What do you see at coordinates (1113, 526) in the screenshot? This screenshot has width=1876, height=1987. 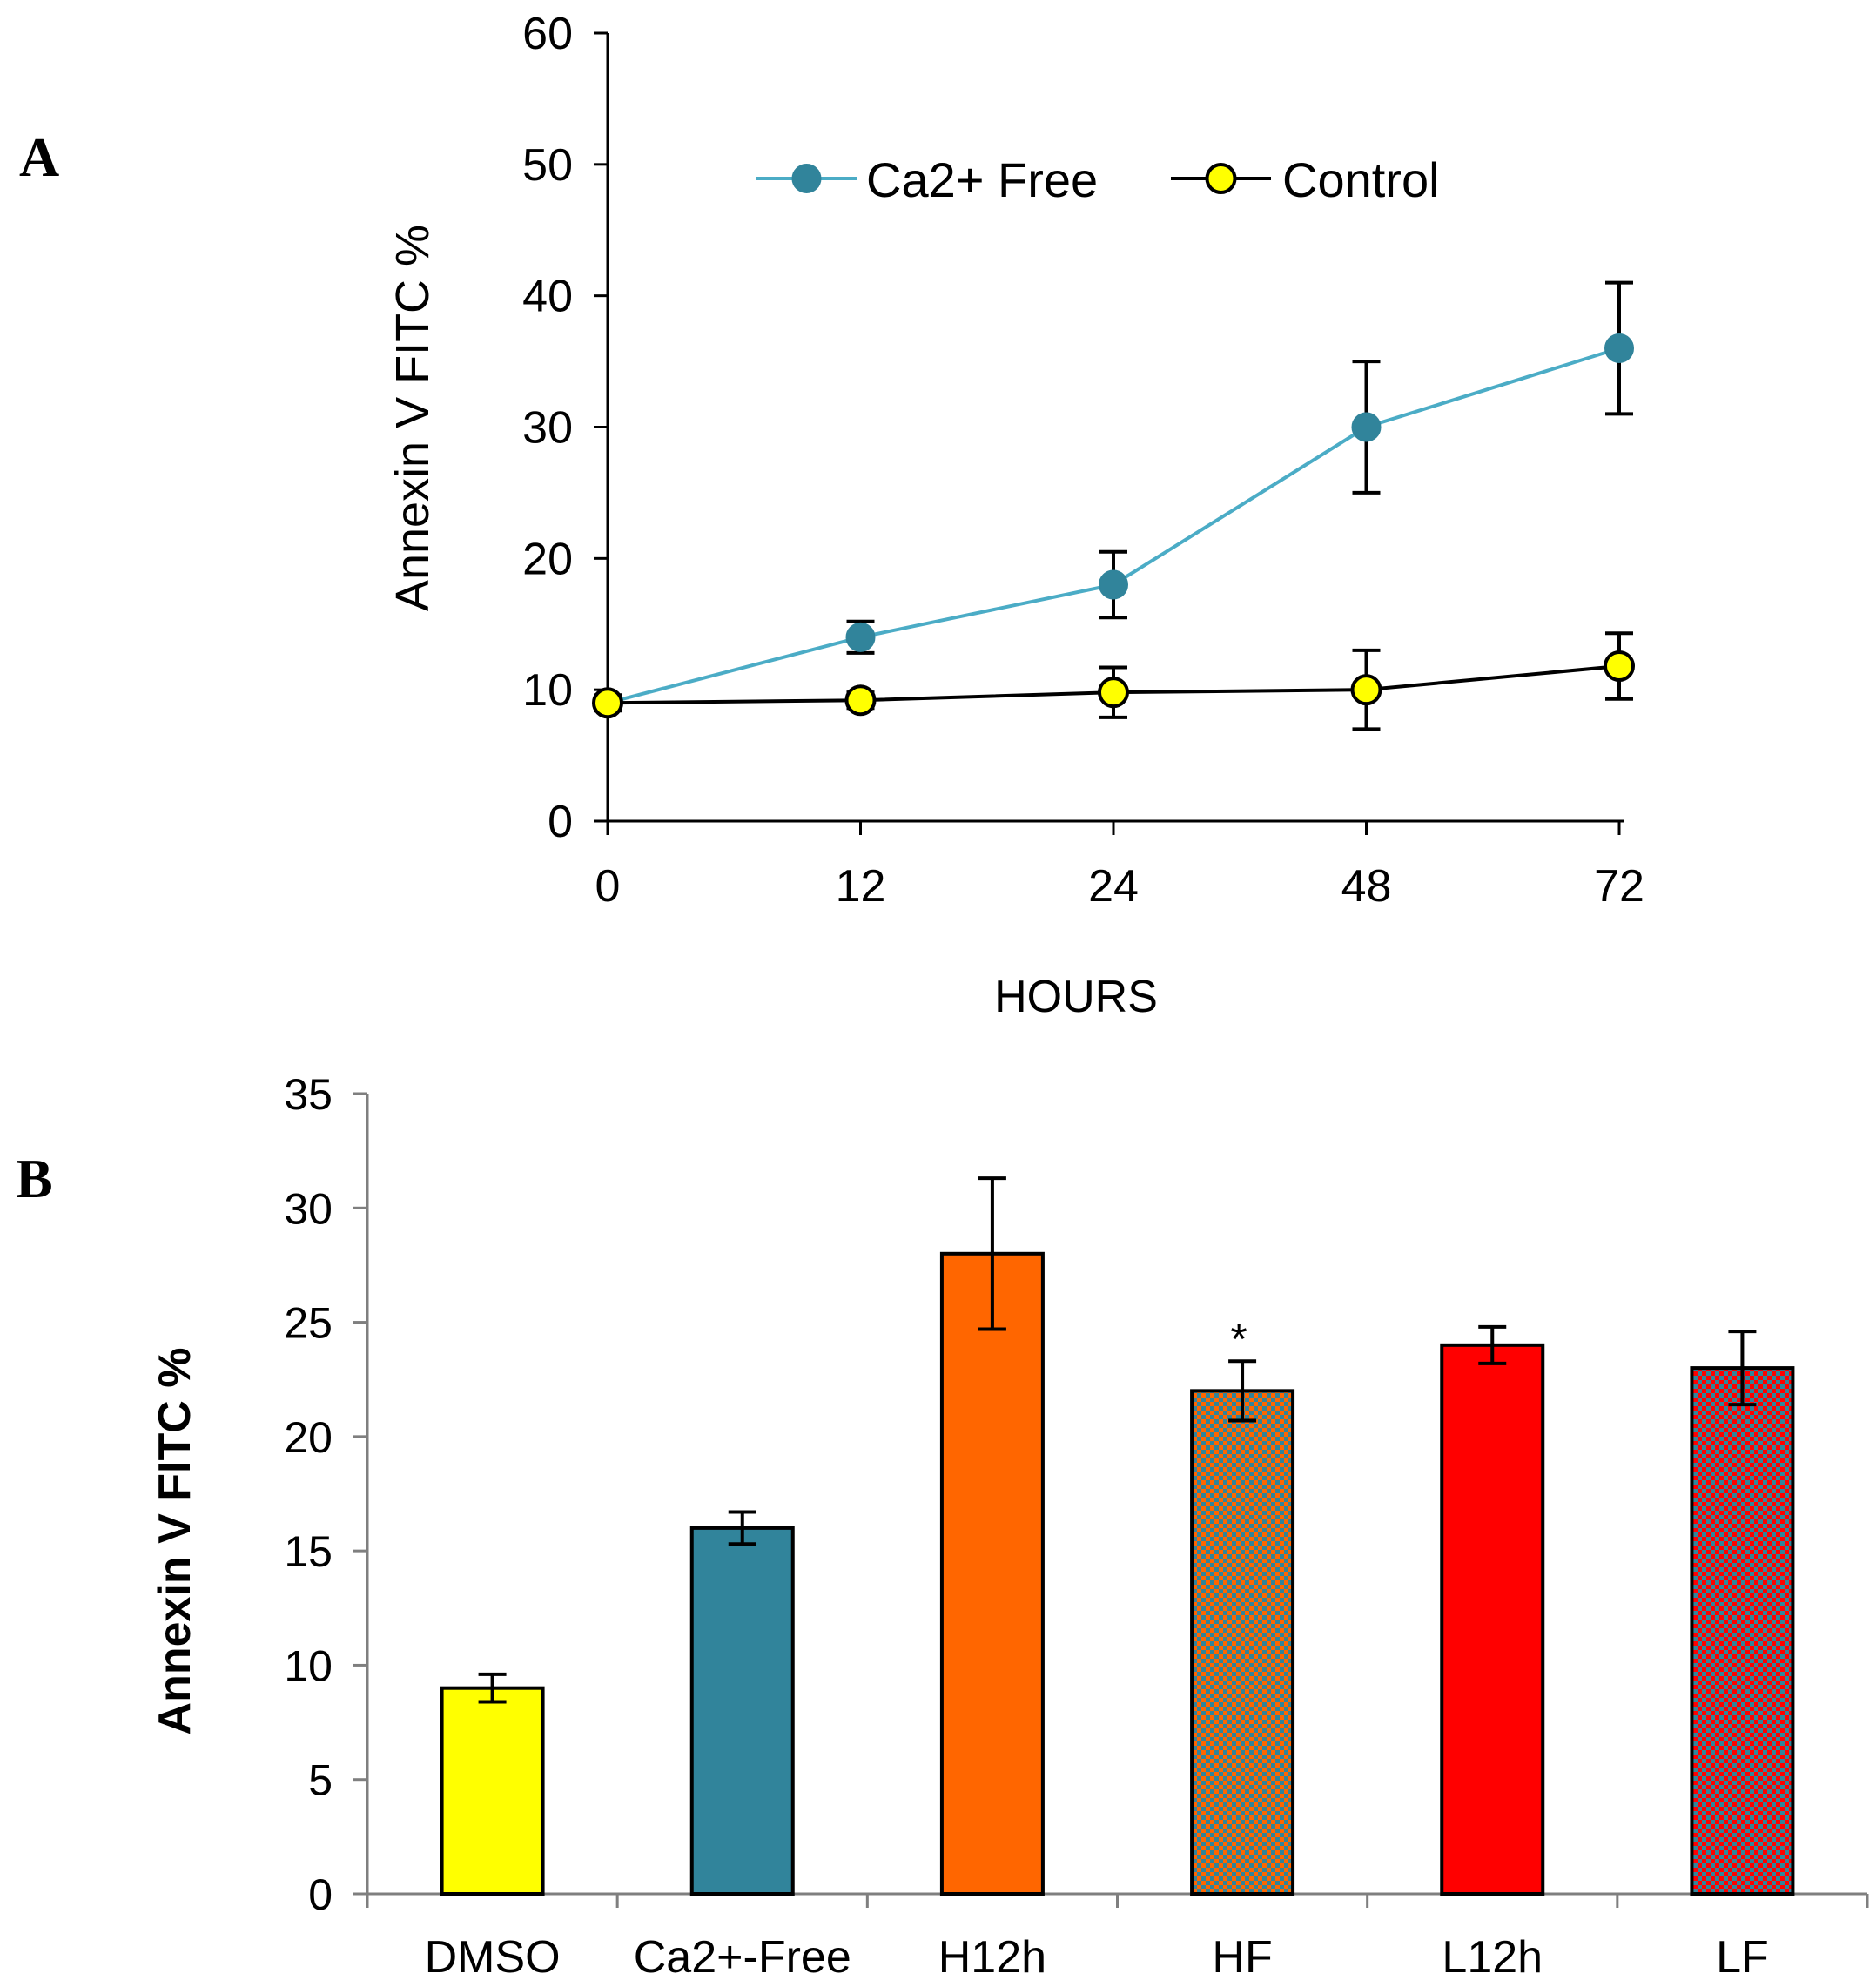 I see `panel-a-series-line` at bounding box center [1113, 526].